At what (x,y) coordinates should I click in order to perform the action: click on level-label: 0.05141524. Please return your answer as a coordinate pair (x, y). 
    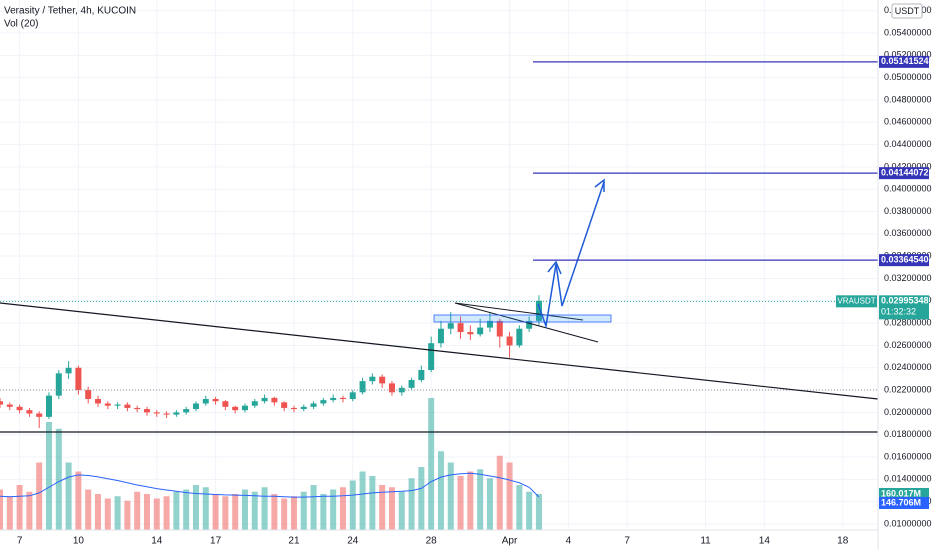
    Looking at the image, I should click on (905, 61).